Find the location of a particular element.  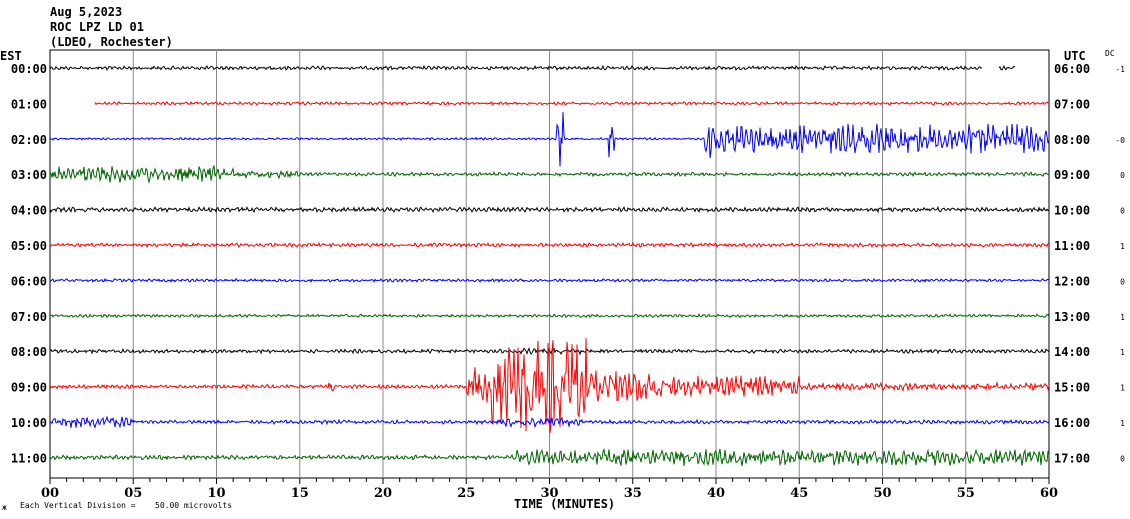

x-tick-label: 35 is located at coordinates (633, 493).